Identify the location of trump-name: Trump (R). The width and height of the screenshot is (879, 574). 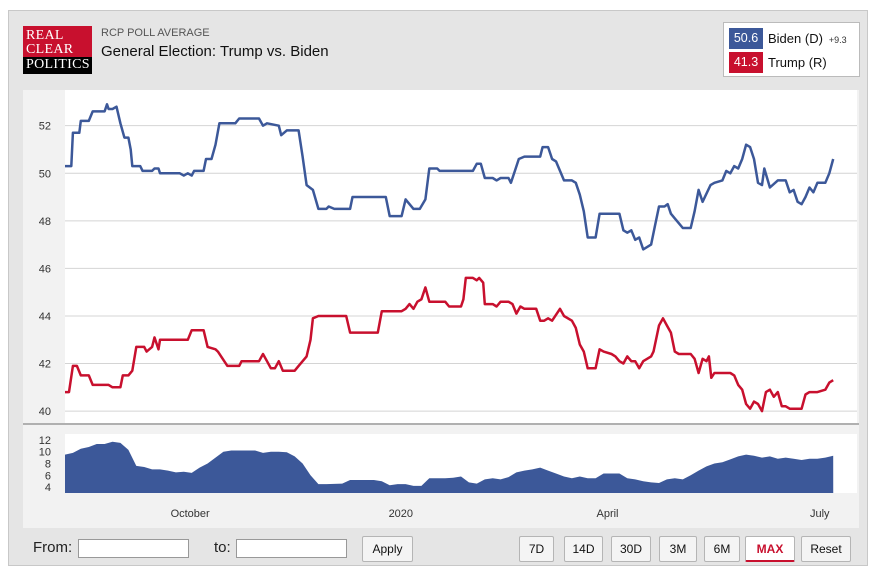
(797, 62).